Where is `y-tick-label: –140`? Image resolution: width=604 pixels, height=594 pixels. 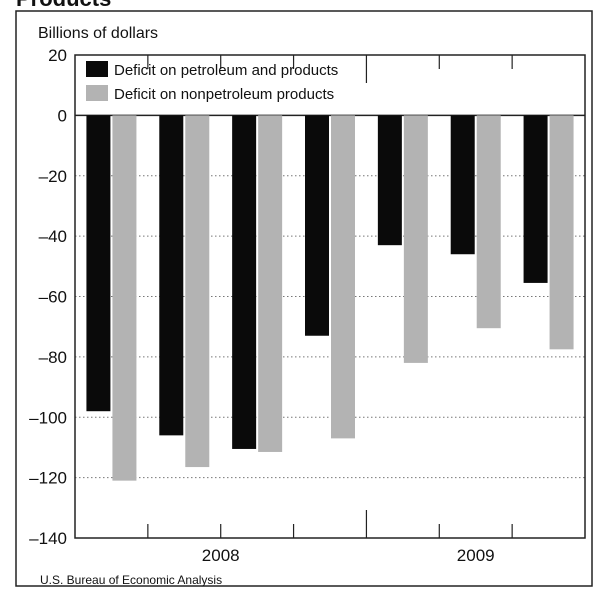
y-tick-label: –140 is located at coordinates (48, 538).